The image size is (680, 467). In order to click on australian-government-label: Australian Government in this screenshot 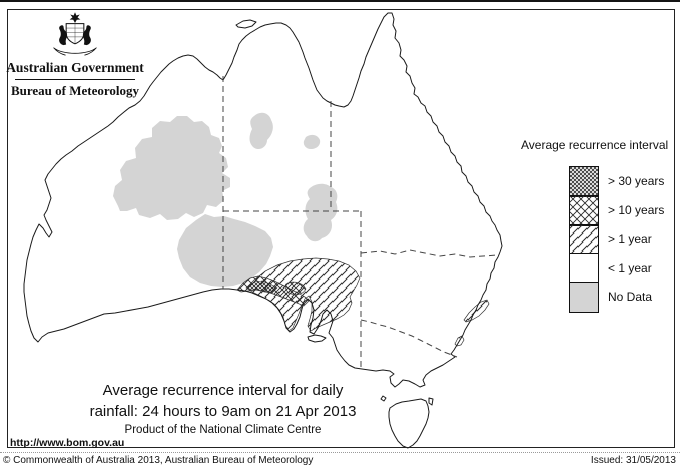, I will do `click(75, 67)`.